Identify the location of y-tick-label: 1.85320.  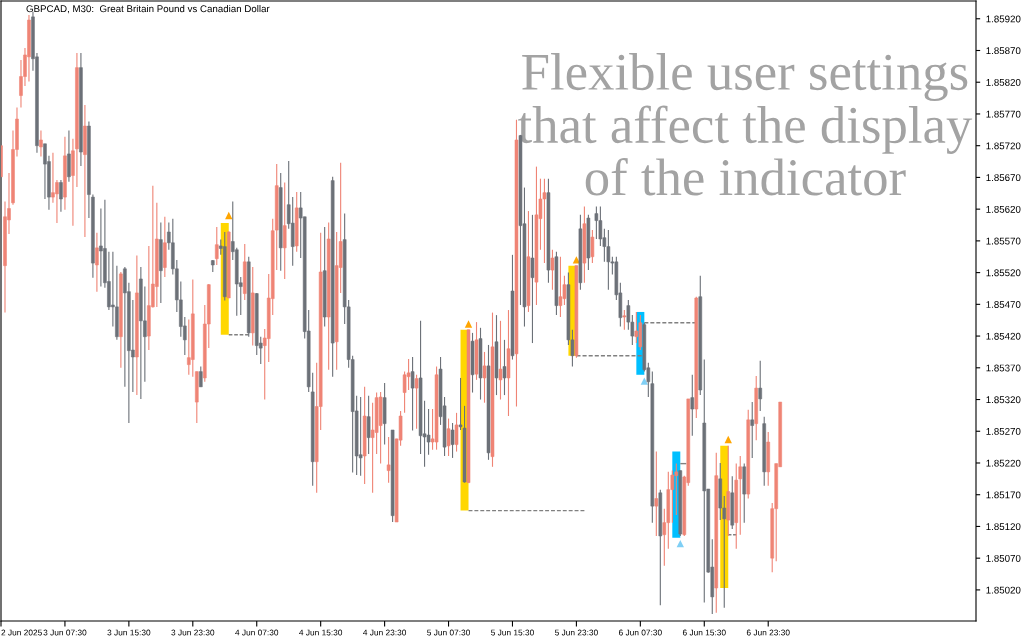
(1003, 400).